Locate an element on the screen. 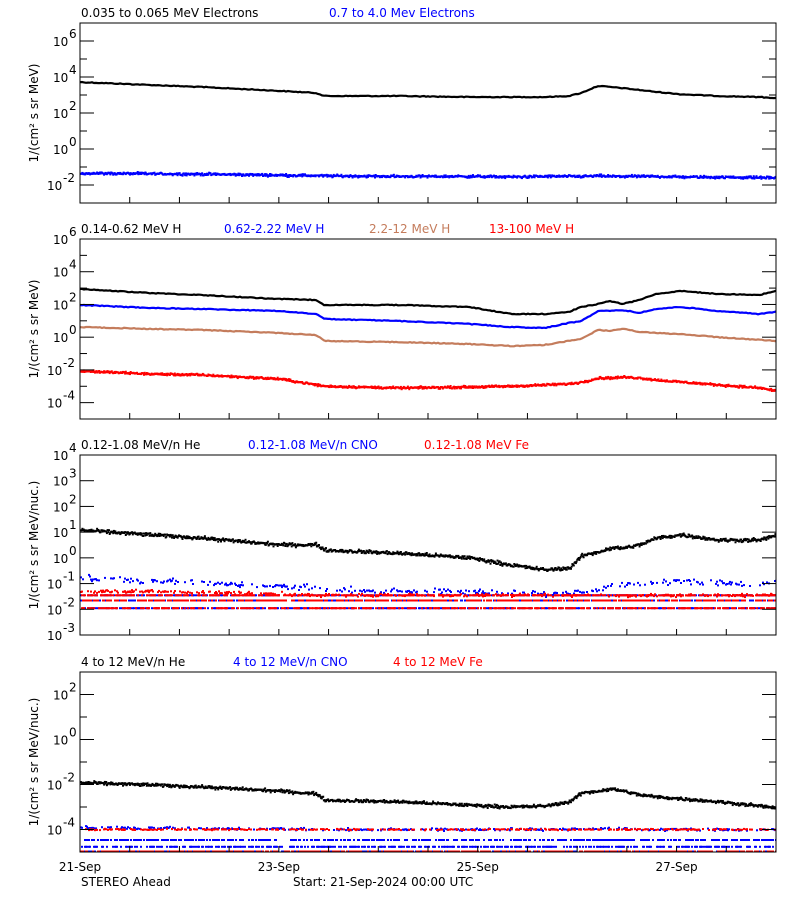  series-line is located at coordinates (428, 302).